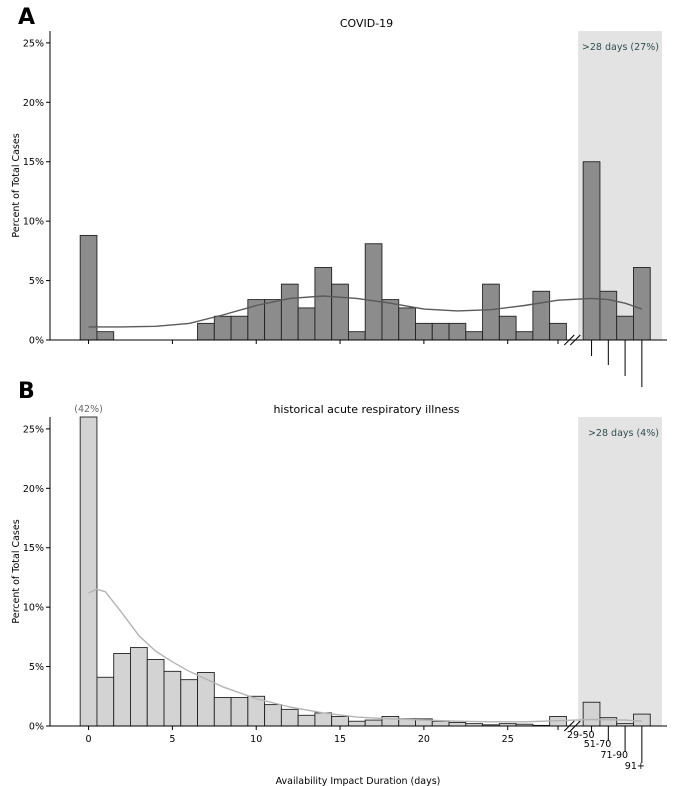 The height and width of the screenshot is (786, 673). I want to click on extended-bin-label: 71-90, so click(614, 755).